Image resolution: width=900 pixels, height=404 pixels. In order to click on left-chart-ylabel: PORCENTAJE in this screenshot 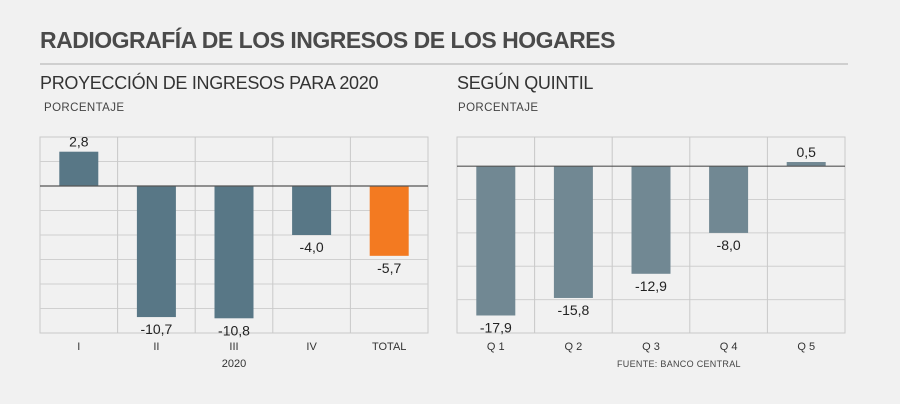, I will do `click(84, 108)`.